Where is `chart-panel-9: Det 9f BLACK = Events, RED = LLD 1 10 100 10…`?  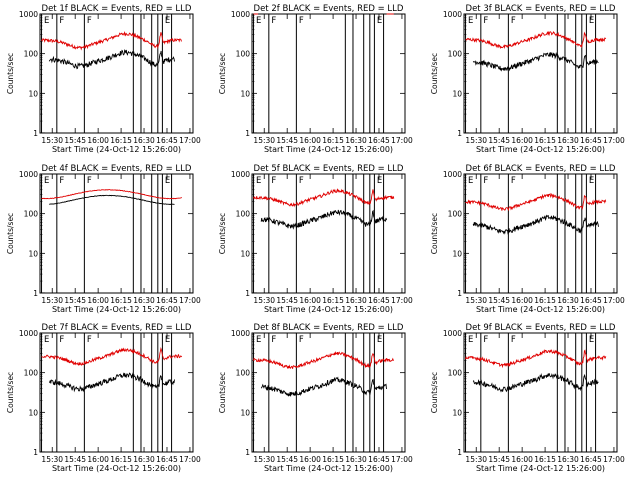 chart-panel-9: Det 9f BLACK = Events, RED = LLD 1 10 100 10… is located at coordinates (527, 398).